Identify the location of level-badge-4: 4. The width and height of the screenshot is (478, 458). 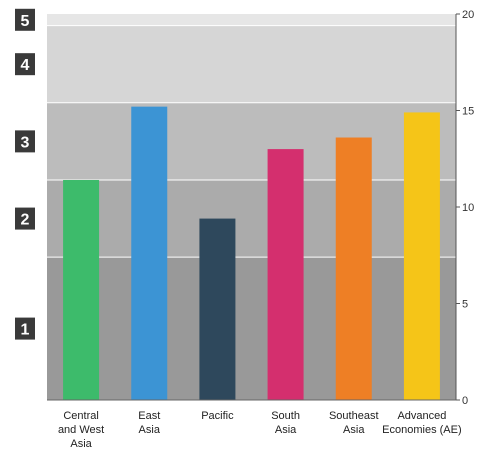
(25, 64).